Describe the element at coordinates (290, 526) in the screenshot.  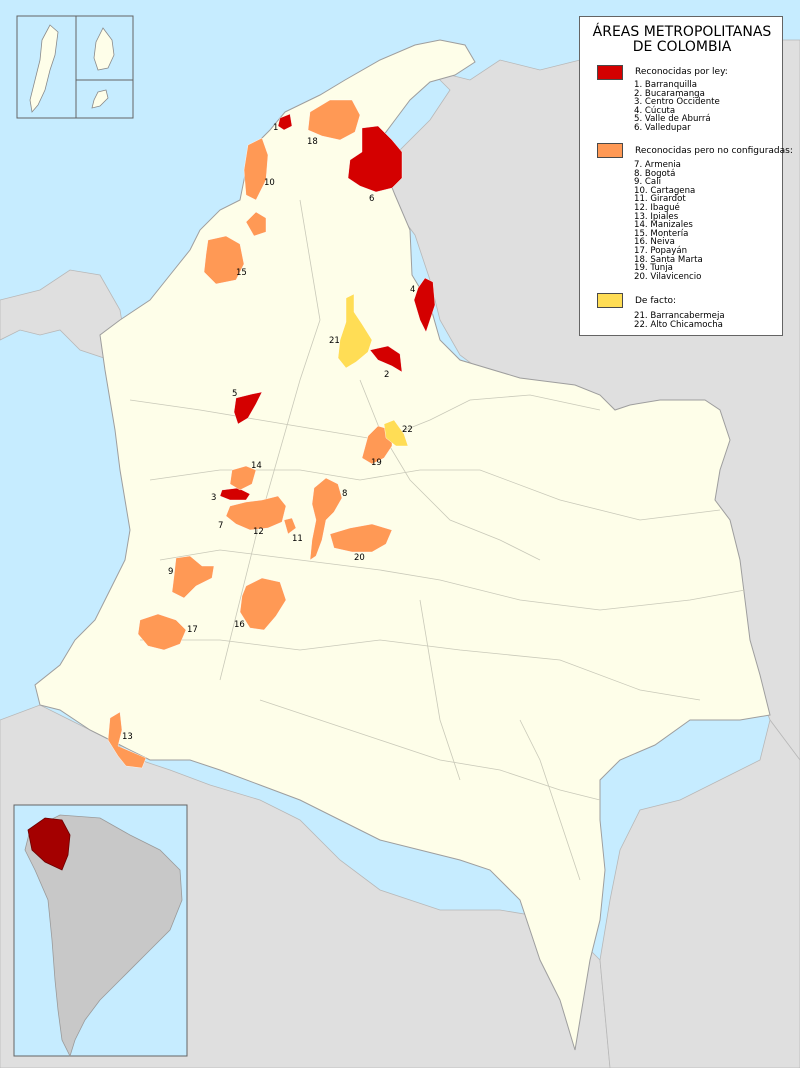
I see `area-11-girardot` at that location.